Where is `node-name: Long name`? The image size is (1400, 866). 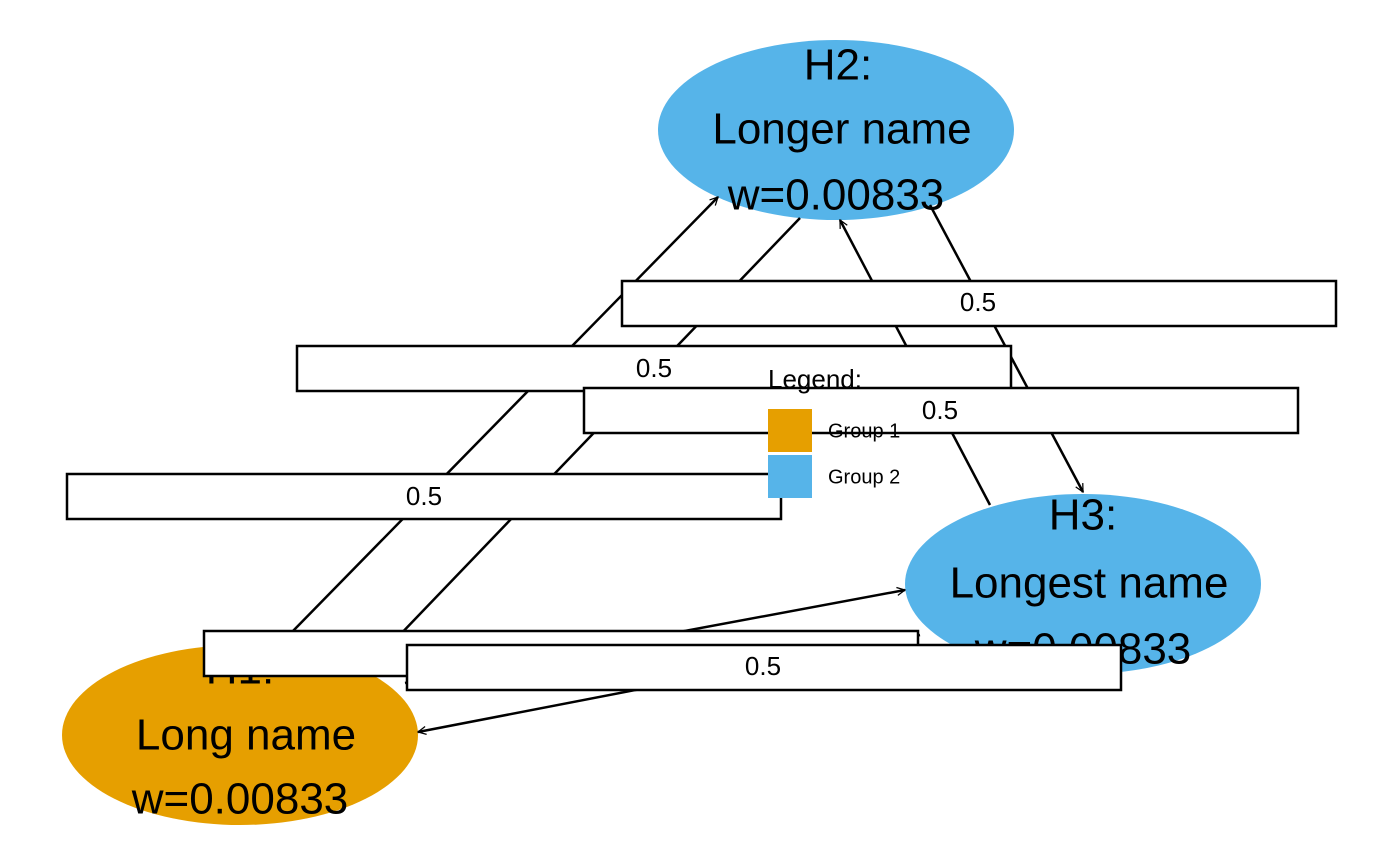 node-name: Long name is located at coordinates (246, 735).